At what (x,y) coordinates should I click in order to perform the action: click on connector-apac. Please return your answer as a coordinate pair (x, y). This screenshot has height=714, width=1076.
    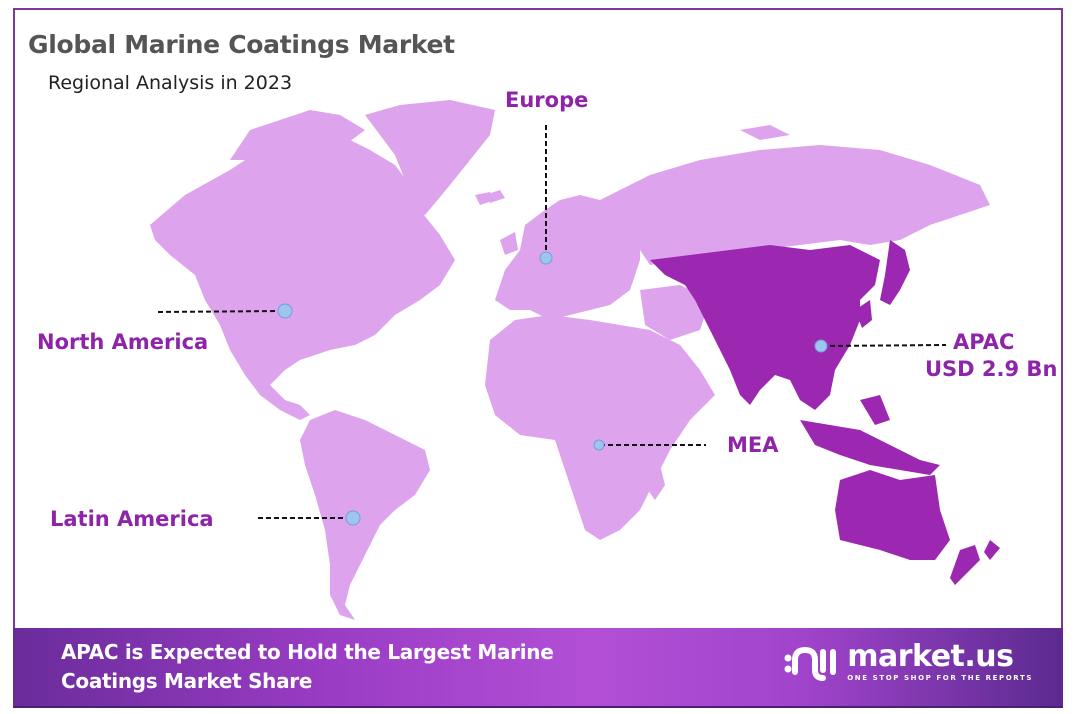
    Looking at the image, I should click on (884, 345).